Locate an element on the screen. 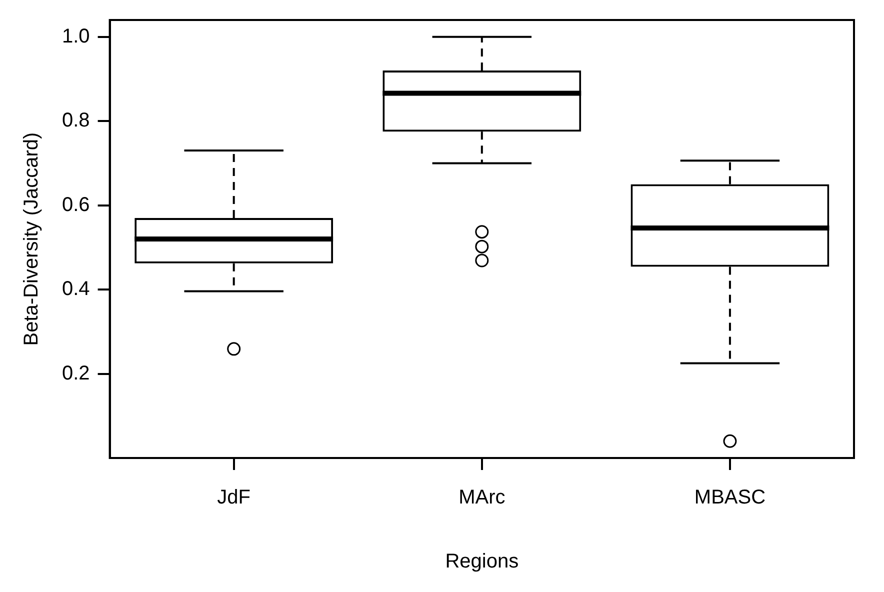 This screenshot has height=592, width=884. y-tick-label: 0.8 is located at coordinates (76, 121).